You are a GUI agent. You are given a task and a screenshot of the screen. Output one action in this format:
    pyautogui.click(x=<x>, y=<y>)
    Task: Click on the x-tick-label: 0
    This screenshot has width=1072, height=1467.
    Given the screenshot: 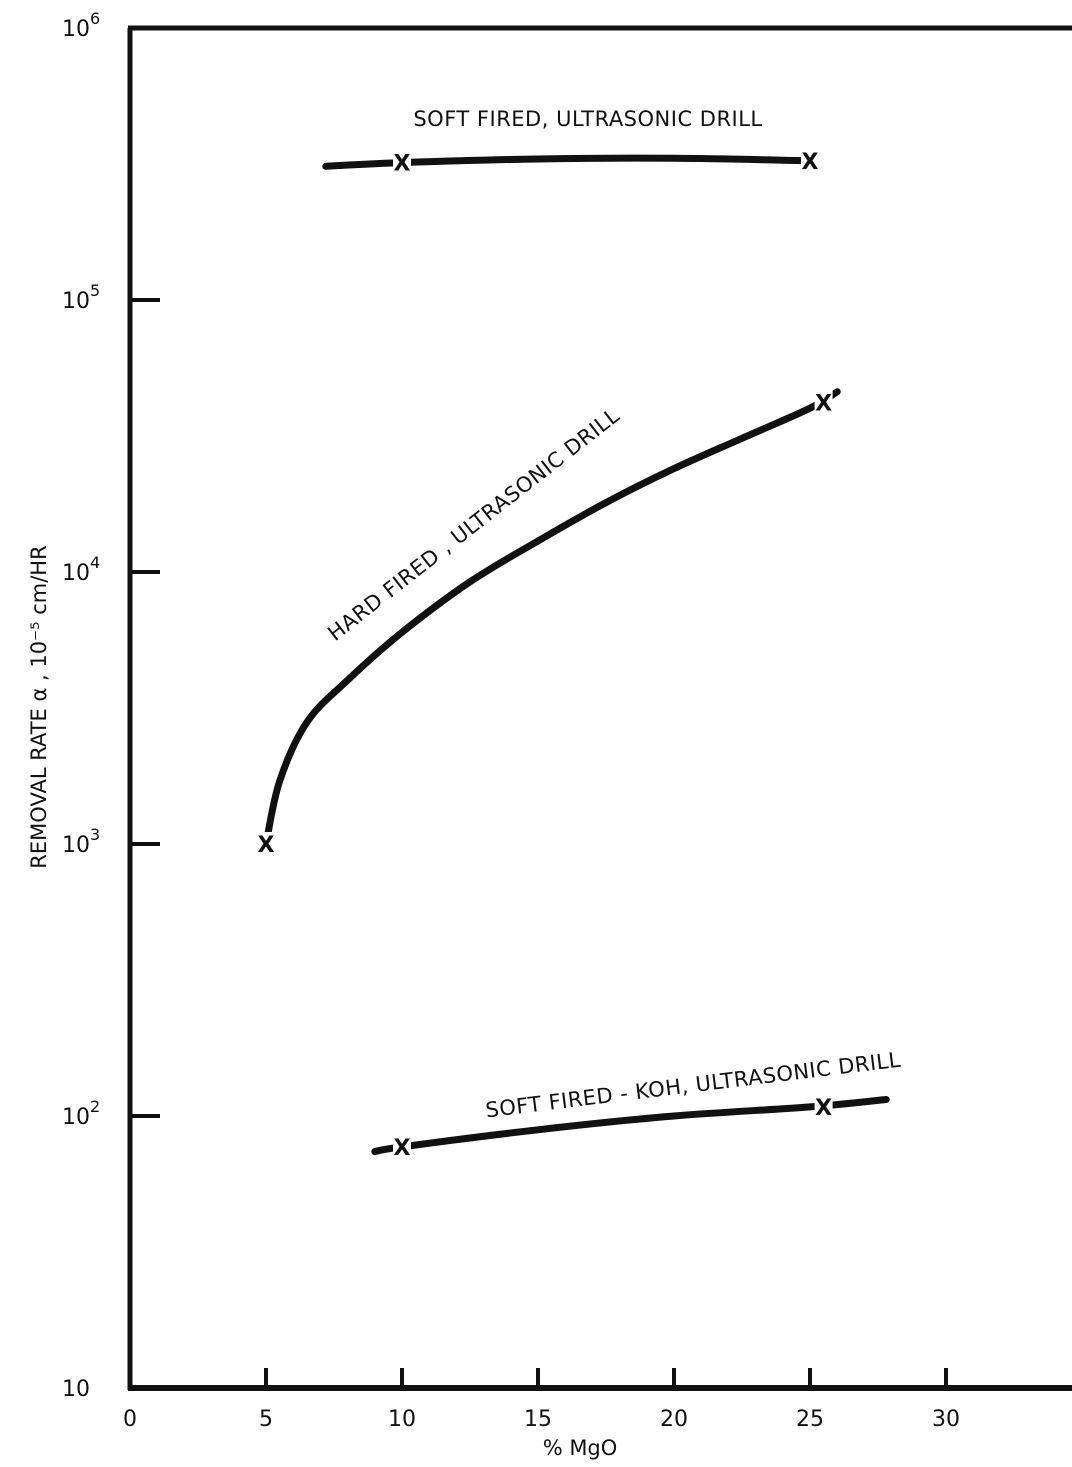 What is the action you would take?
    pyautogui.click(x=130, y=1419)
    